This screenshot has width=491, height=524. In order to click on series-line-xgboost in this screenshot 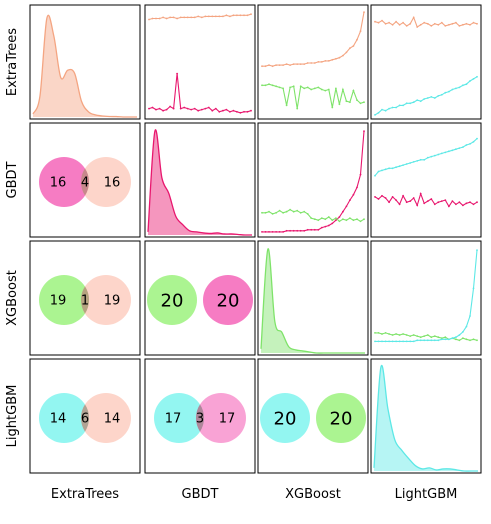, I will do `click(426, 336)`.